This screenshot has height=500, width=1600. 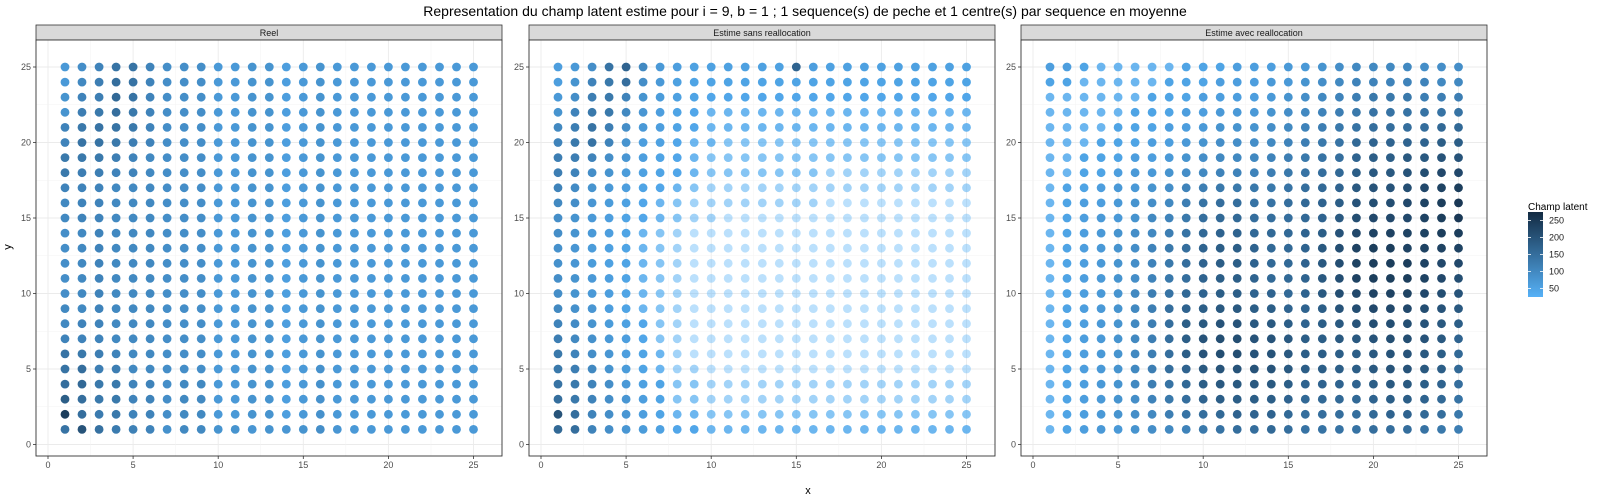 What do you see at coordinates (762, 33) in the screenshot?
I see `panel-label: Estime sans reallocation` at bounding box center [762, 33].